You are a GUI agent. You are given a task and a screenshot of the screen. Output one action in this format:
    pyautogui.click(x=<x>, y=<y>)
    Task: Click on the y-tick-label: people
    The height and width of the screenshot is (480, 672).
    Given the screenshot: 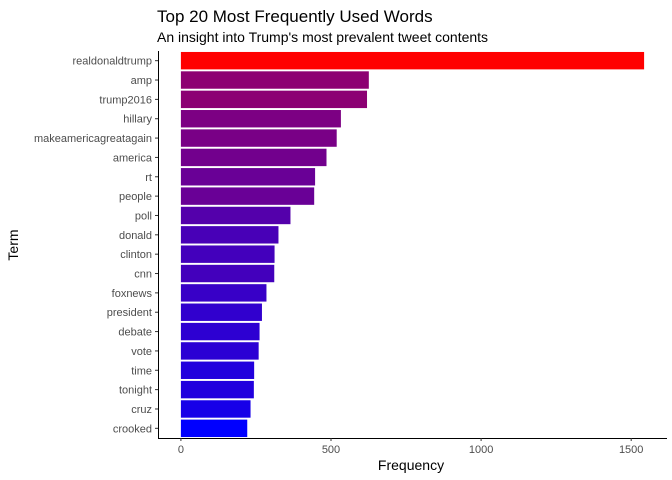 What is the action you would take?
    pyautogui.click(x=135, y=197)
    